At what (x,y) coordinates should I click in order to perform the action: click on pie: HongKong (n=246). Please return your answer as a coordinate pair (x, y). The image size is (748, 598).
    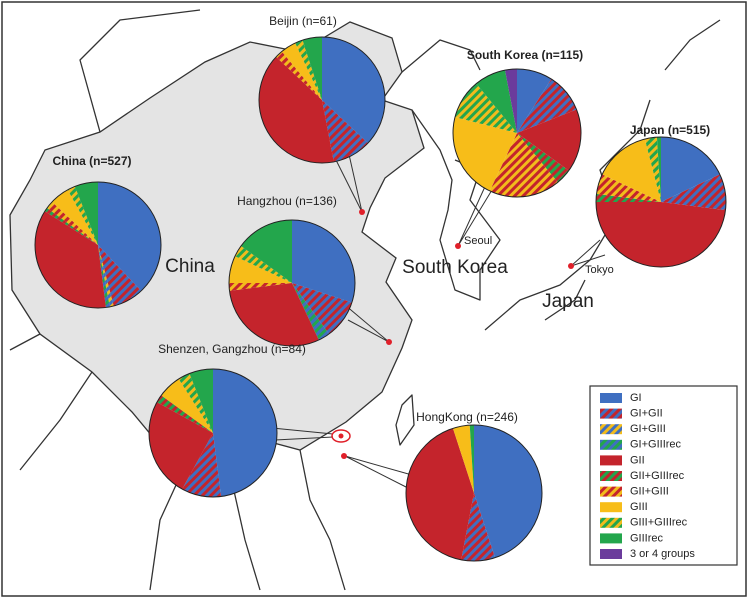
    Looking at the image, I should click on (474, 486).